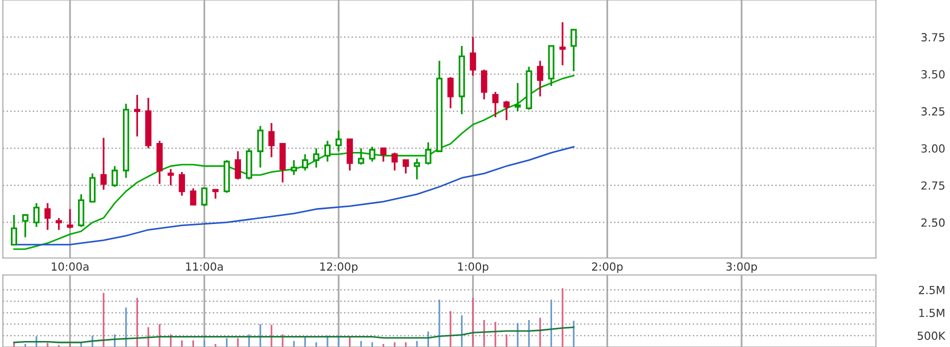 This screenshot has height=347, width=950. I want to click on y-tick-label: 3.75, so click(932, 37).